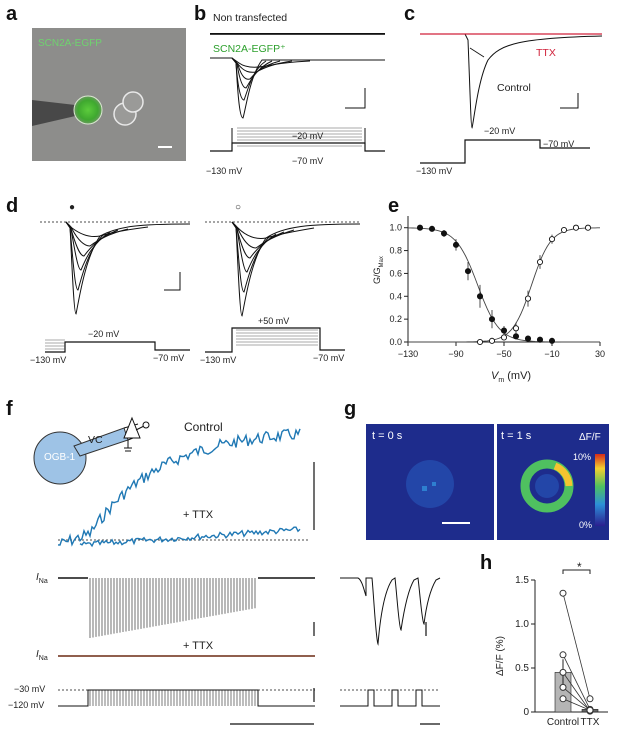 The width and height of the screenshot is (617, 731). I want to click on panel-label-f: f, so click(9, 409).